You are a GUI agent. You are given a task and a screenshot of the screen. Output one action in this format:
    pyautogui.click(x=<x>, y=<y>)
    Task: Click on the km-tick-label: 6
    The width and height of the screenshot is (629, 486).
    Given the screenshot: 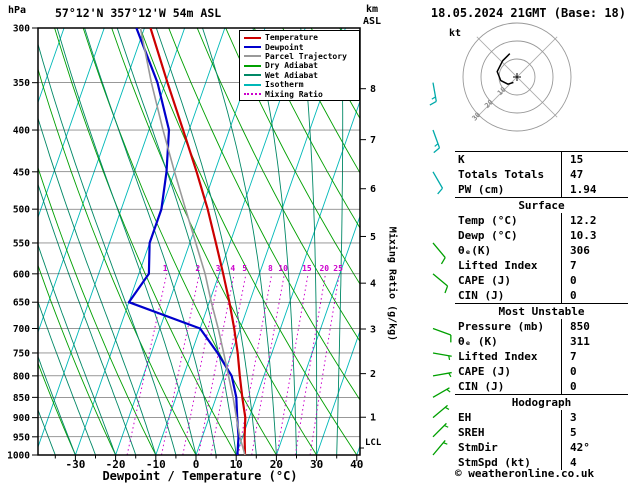 What is the action you would take?
    pyautogui.click(x=373, y=189)
    